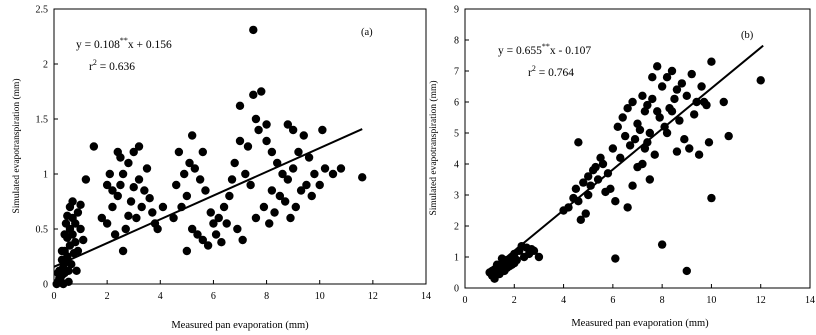 This screenshot has width=816, height=335. I want to click on panel-b-y-tick-label: 5, so click(456, 134).